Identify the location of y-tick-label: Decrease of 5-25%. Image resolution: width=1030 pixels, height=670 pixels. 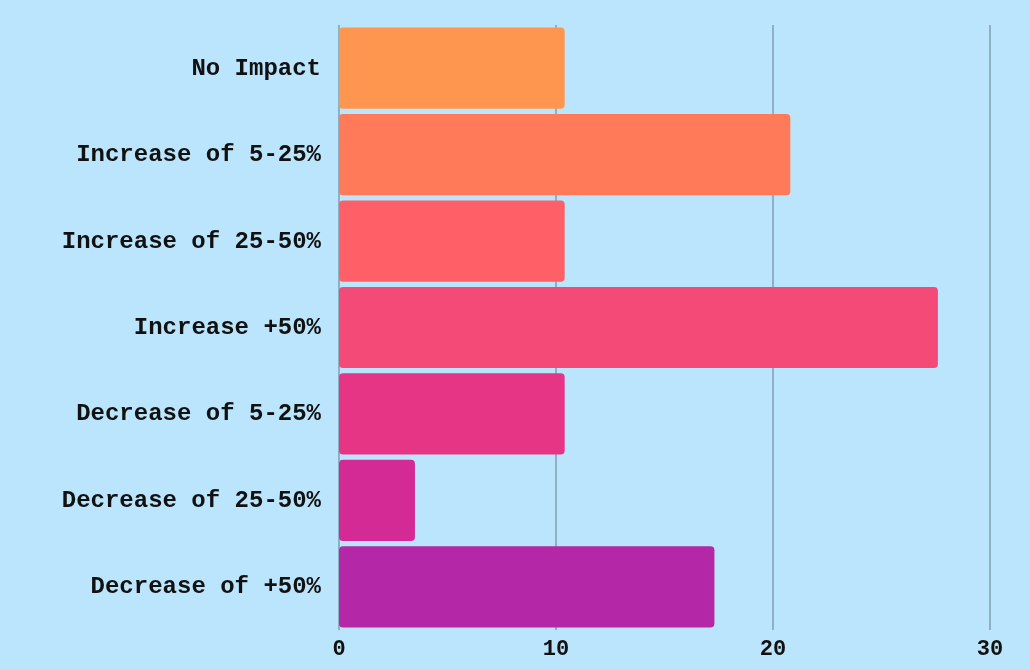
(199, 414).